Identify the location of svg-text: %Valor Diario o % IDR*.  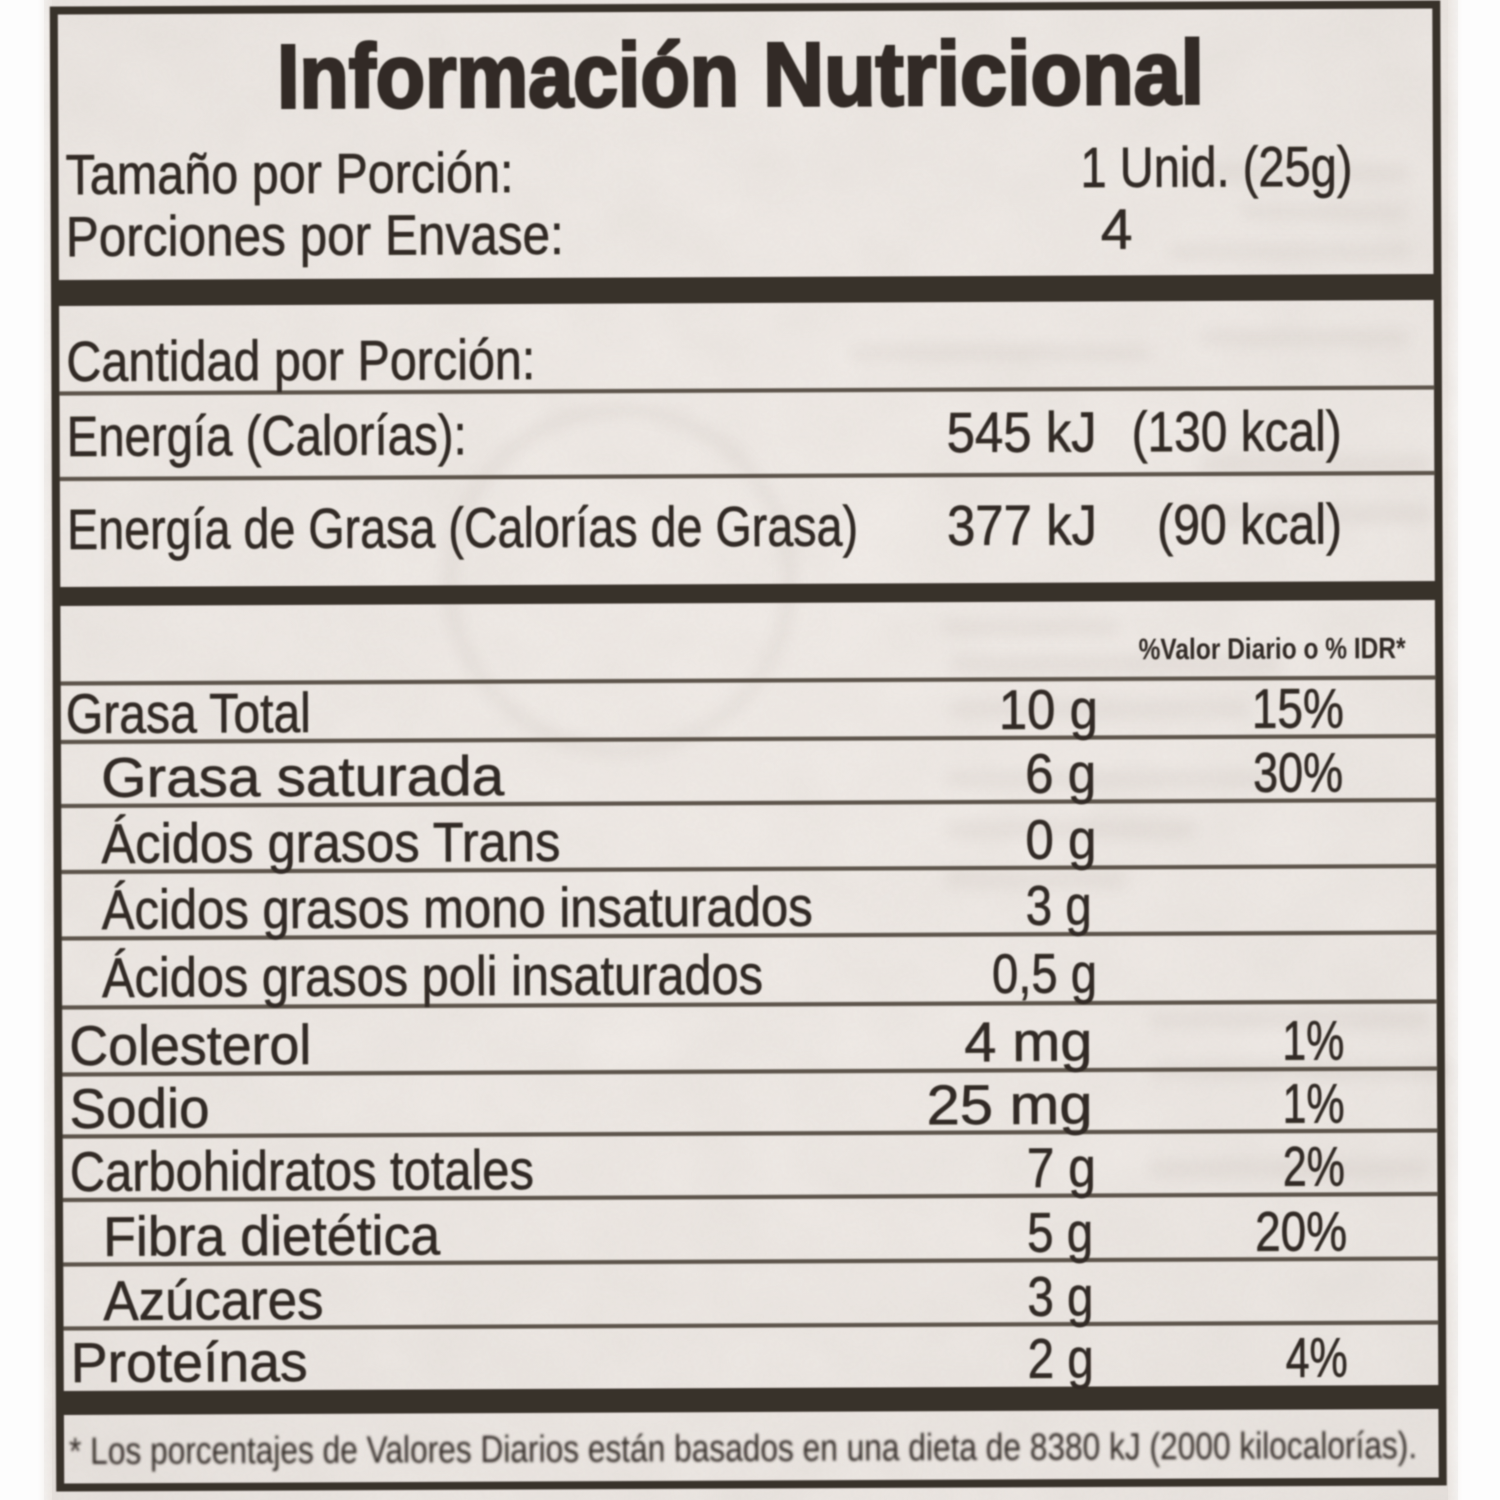
(1272, 649).